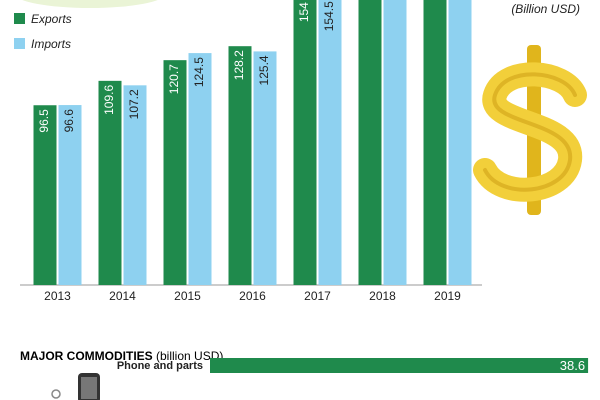 The height and width of the screenshot is (400, 600). Describe the element at coordinates (187, 296) in the screenshot. I see `x-tick-label: 2015` at that location.